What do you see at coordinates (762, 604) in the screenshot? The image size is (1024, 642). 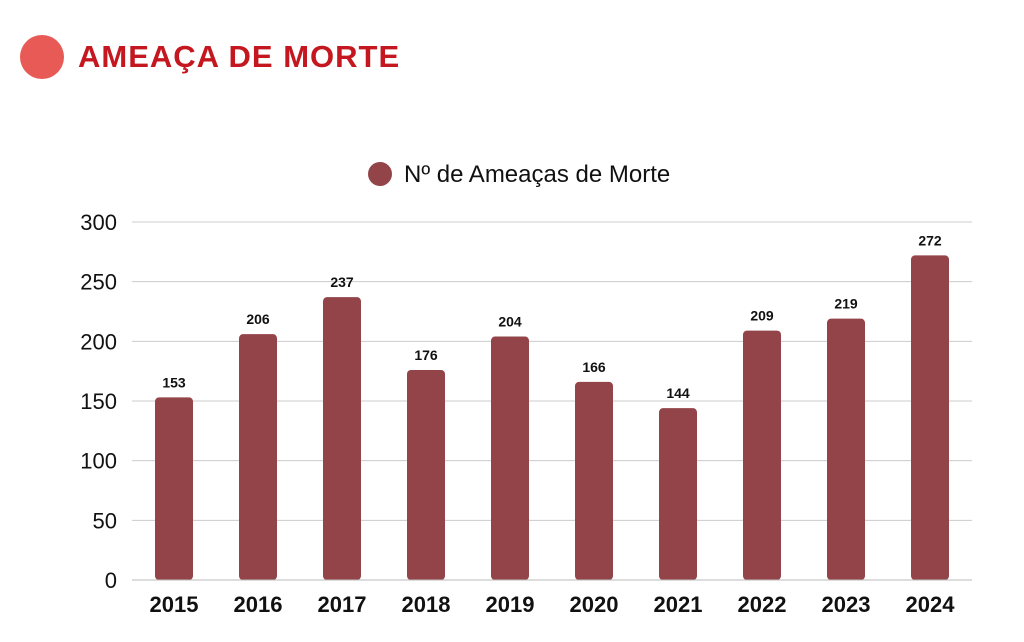 I see `x-tick-label: 2022` at bounding box center [762, 604].